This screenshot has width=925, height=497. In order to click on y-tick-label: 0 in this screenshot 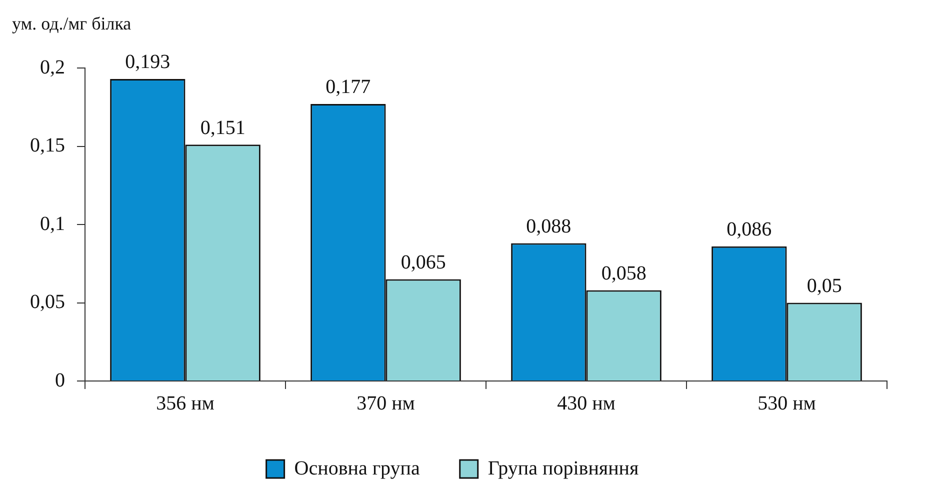, I will do `click(60, 380)`.